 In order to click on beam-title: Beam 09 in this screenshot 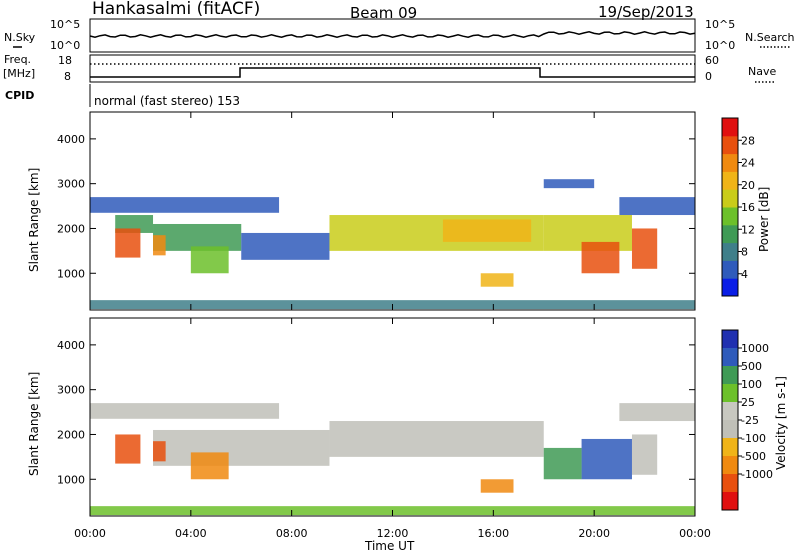, I will do `click(383, 13)`.